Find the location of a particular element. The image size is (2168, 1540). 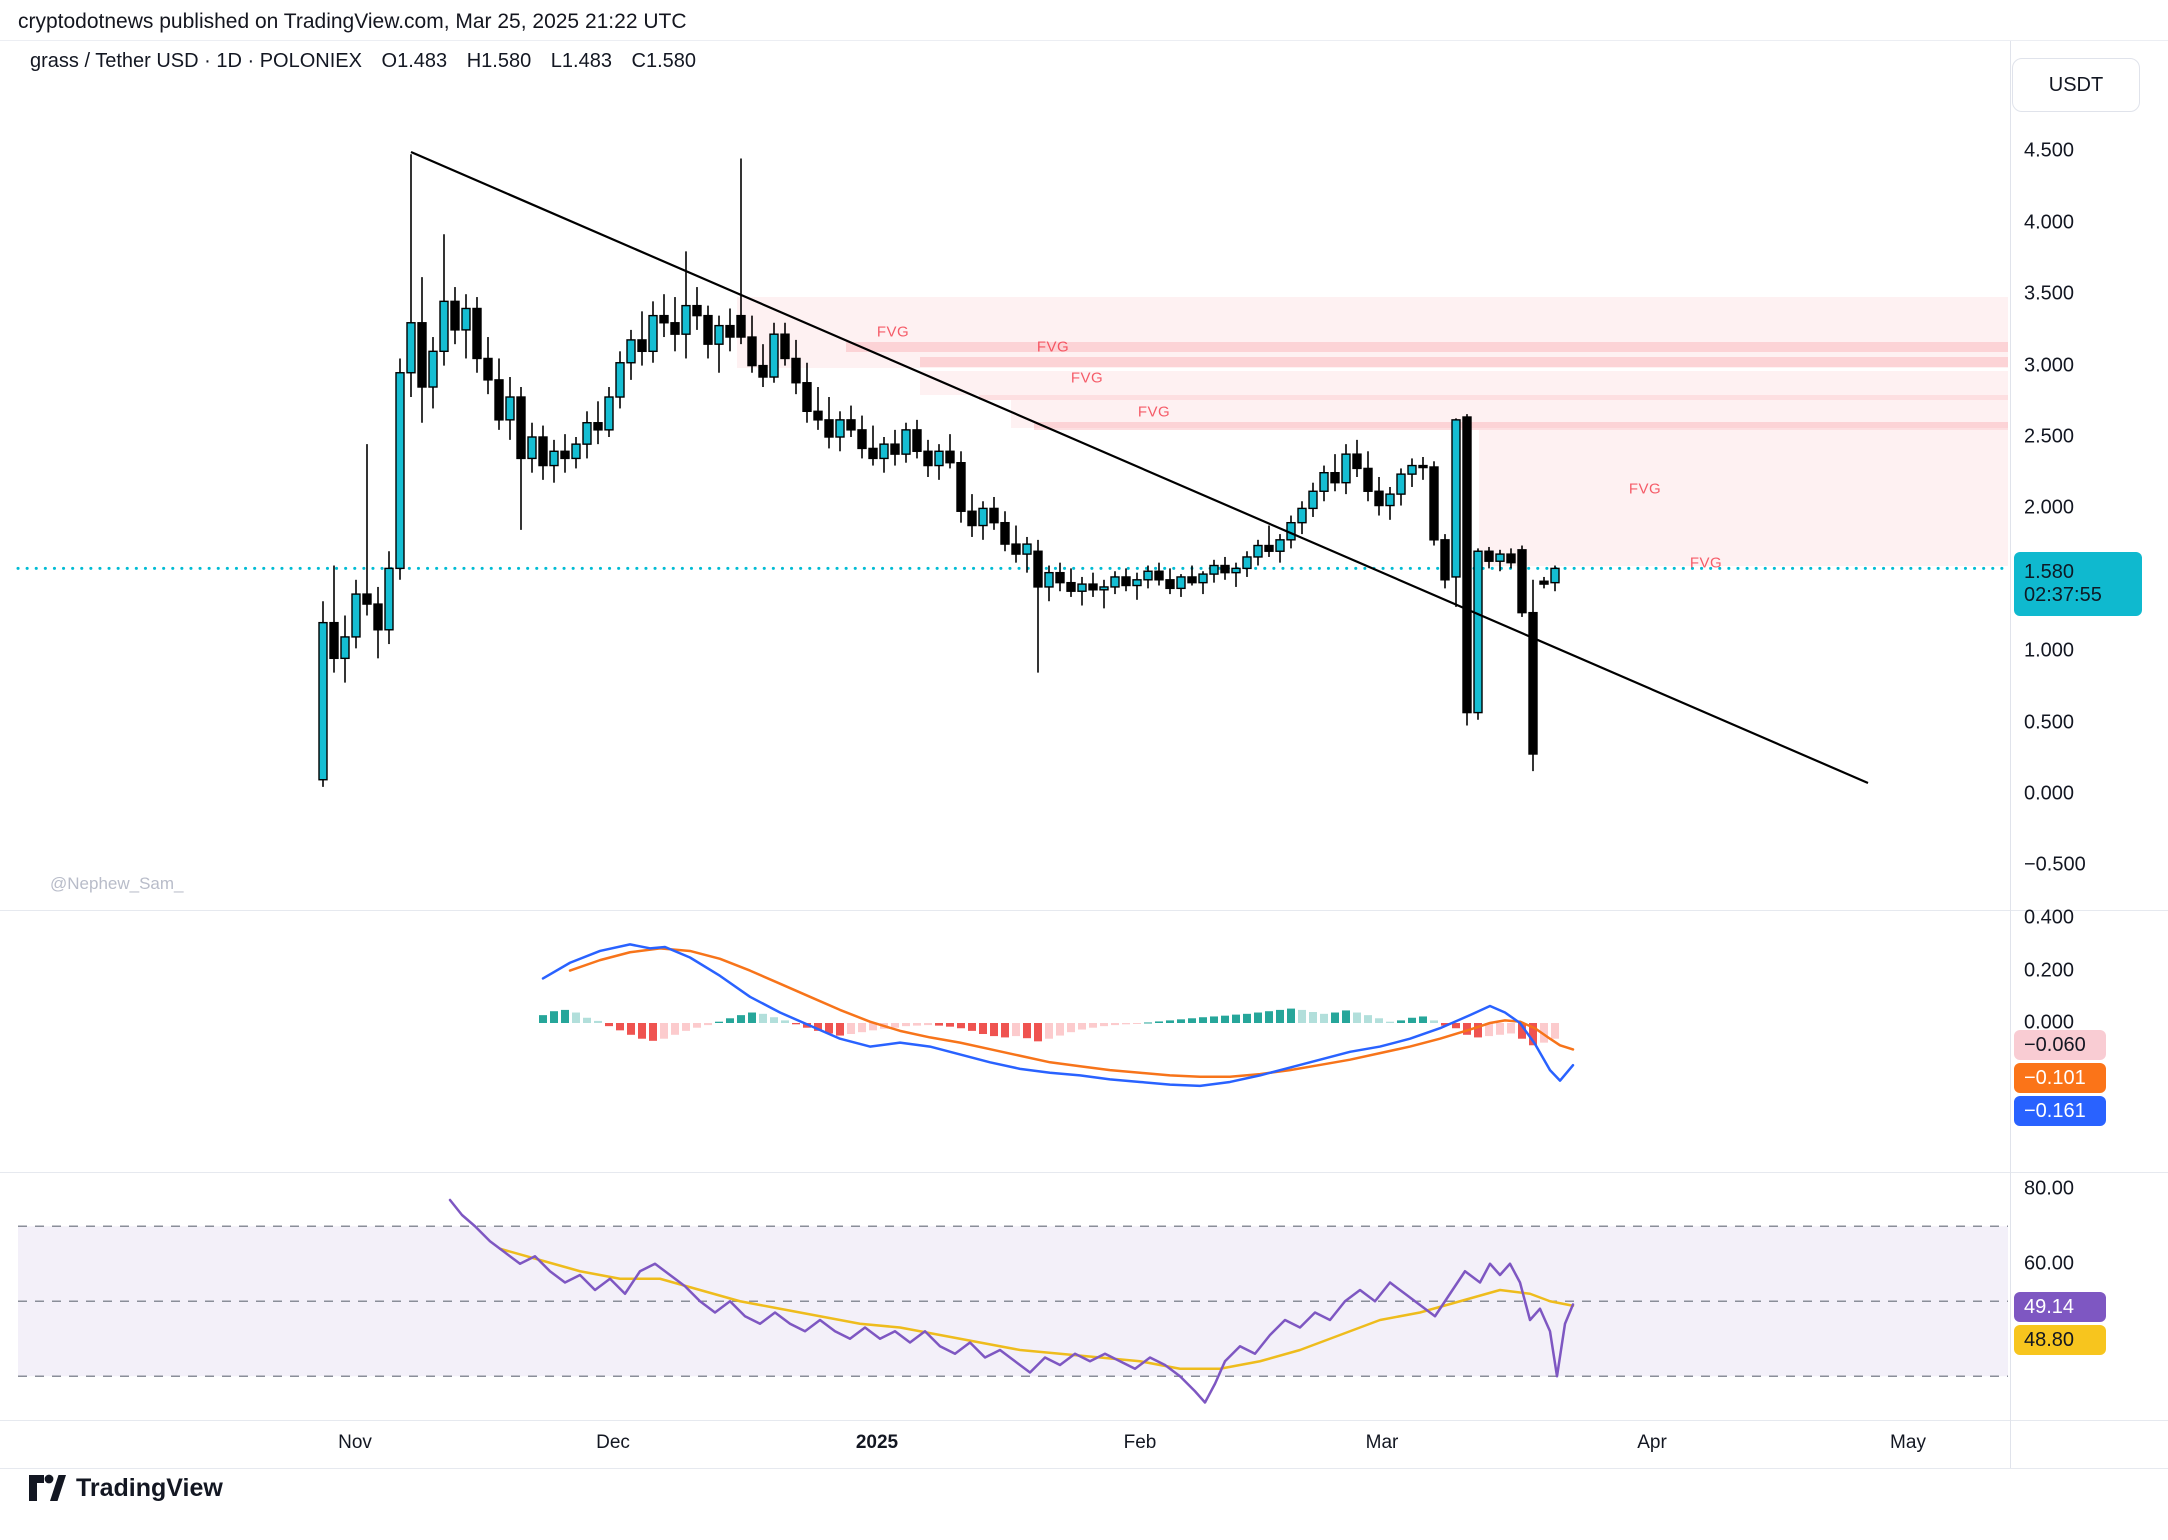

tradingview-logo-icon is located at coordinates (47, 1487).